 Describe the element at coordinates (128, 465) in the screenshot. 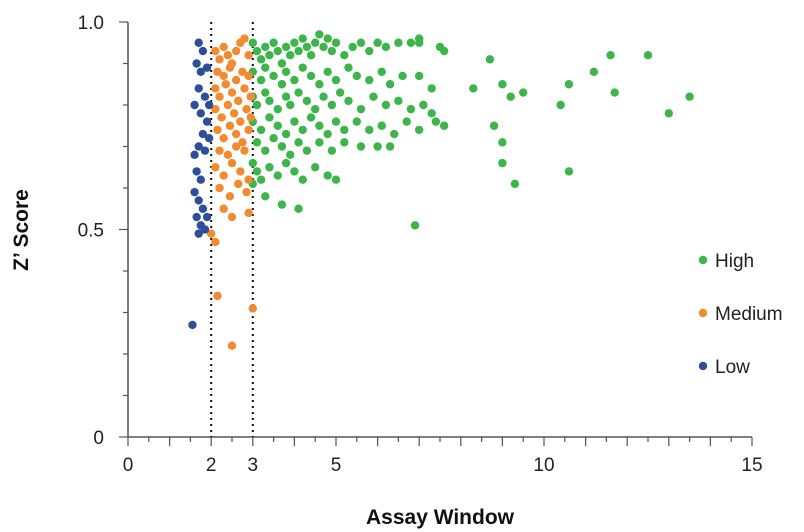

I see `x-tick-label: 0` at that location.